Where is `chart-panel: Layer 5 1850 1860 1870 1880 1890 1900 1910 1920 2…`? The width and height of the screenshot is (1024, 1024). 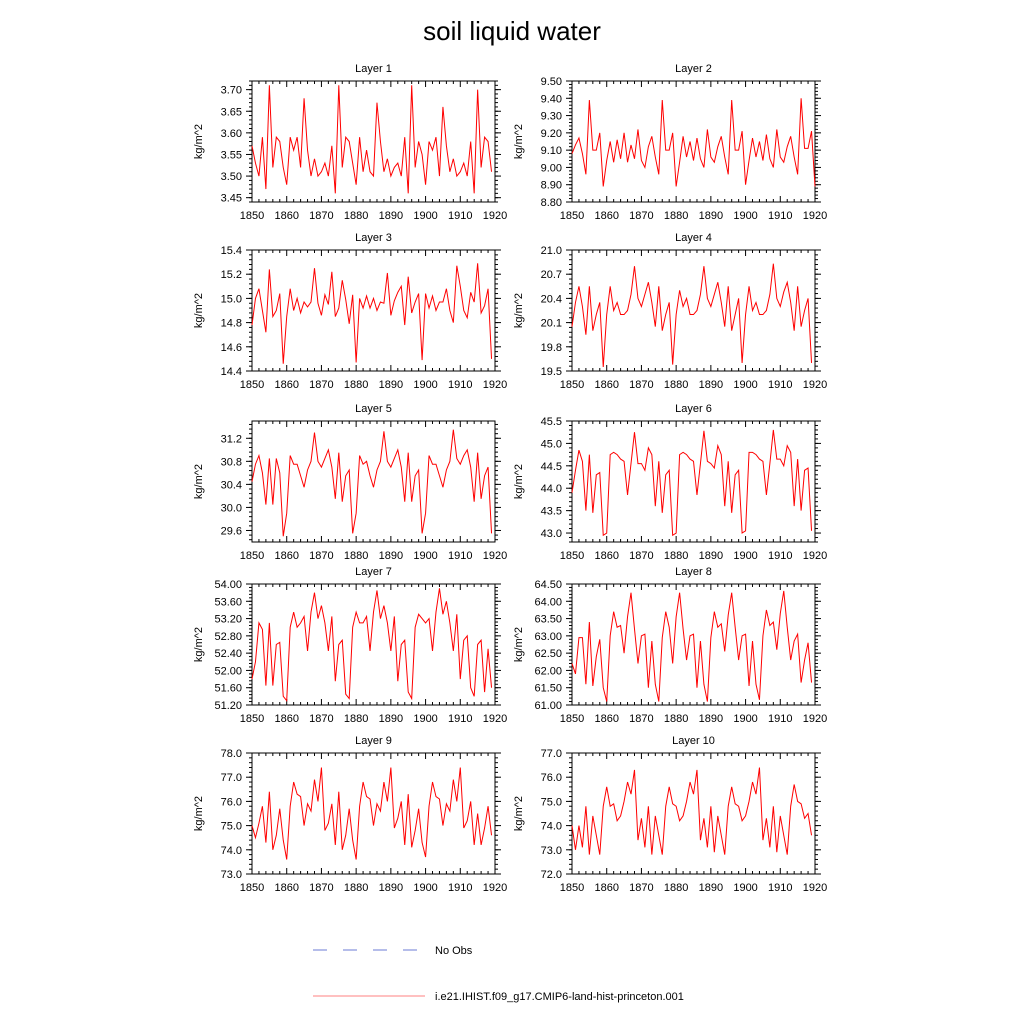 chart-panel: Layer 5 1850 1860 1870 1880 1890 1900 1910 1920 2… is located at coordinates (350, 482).